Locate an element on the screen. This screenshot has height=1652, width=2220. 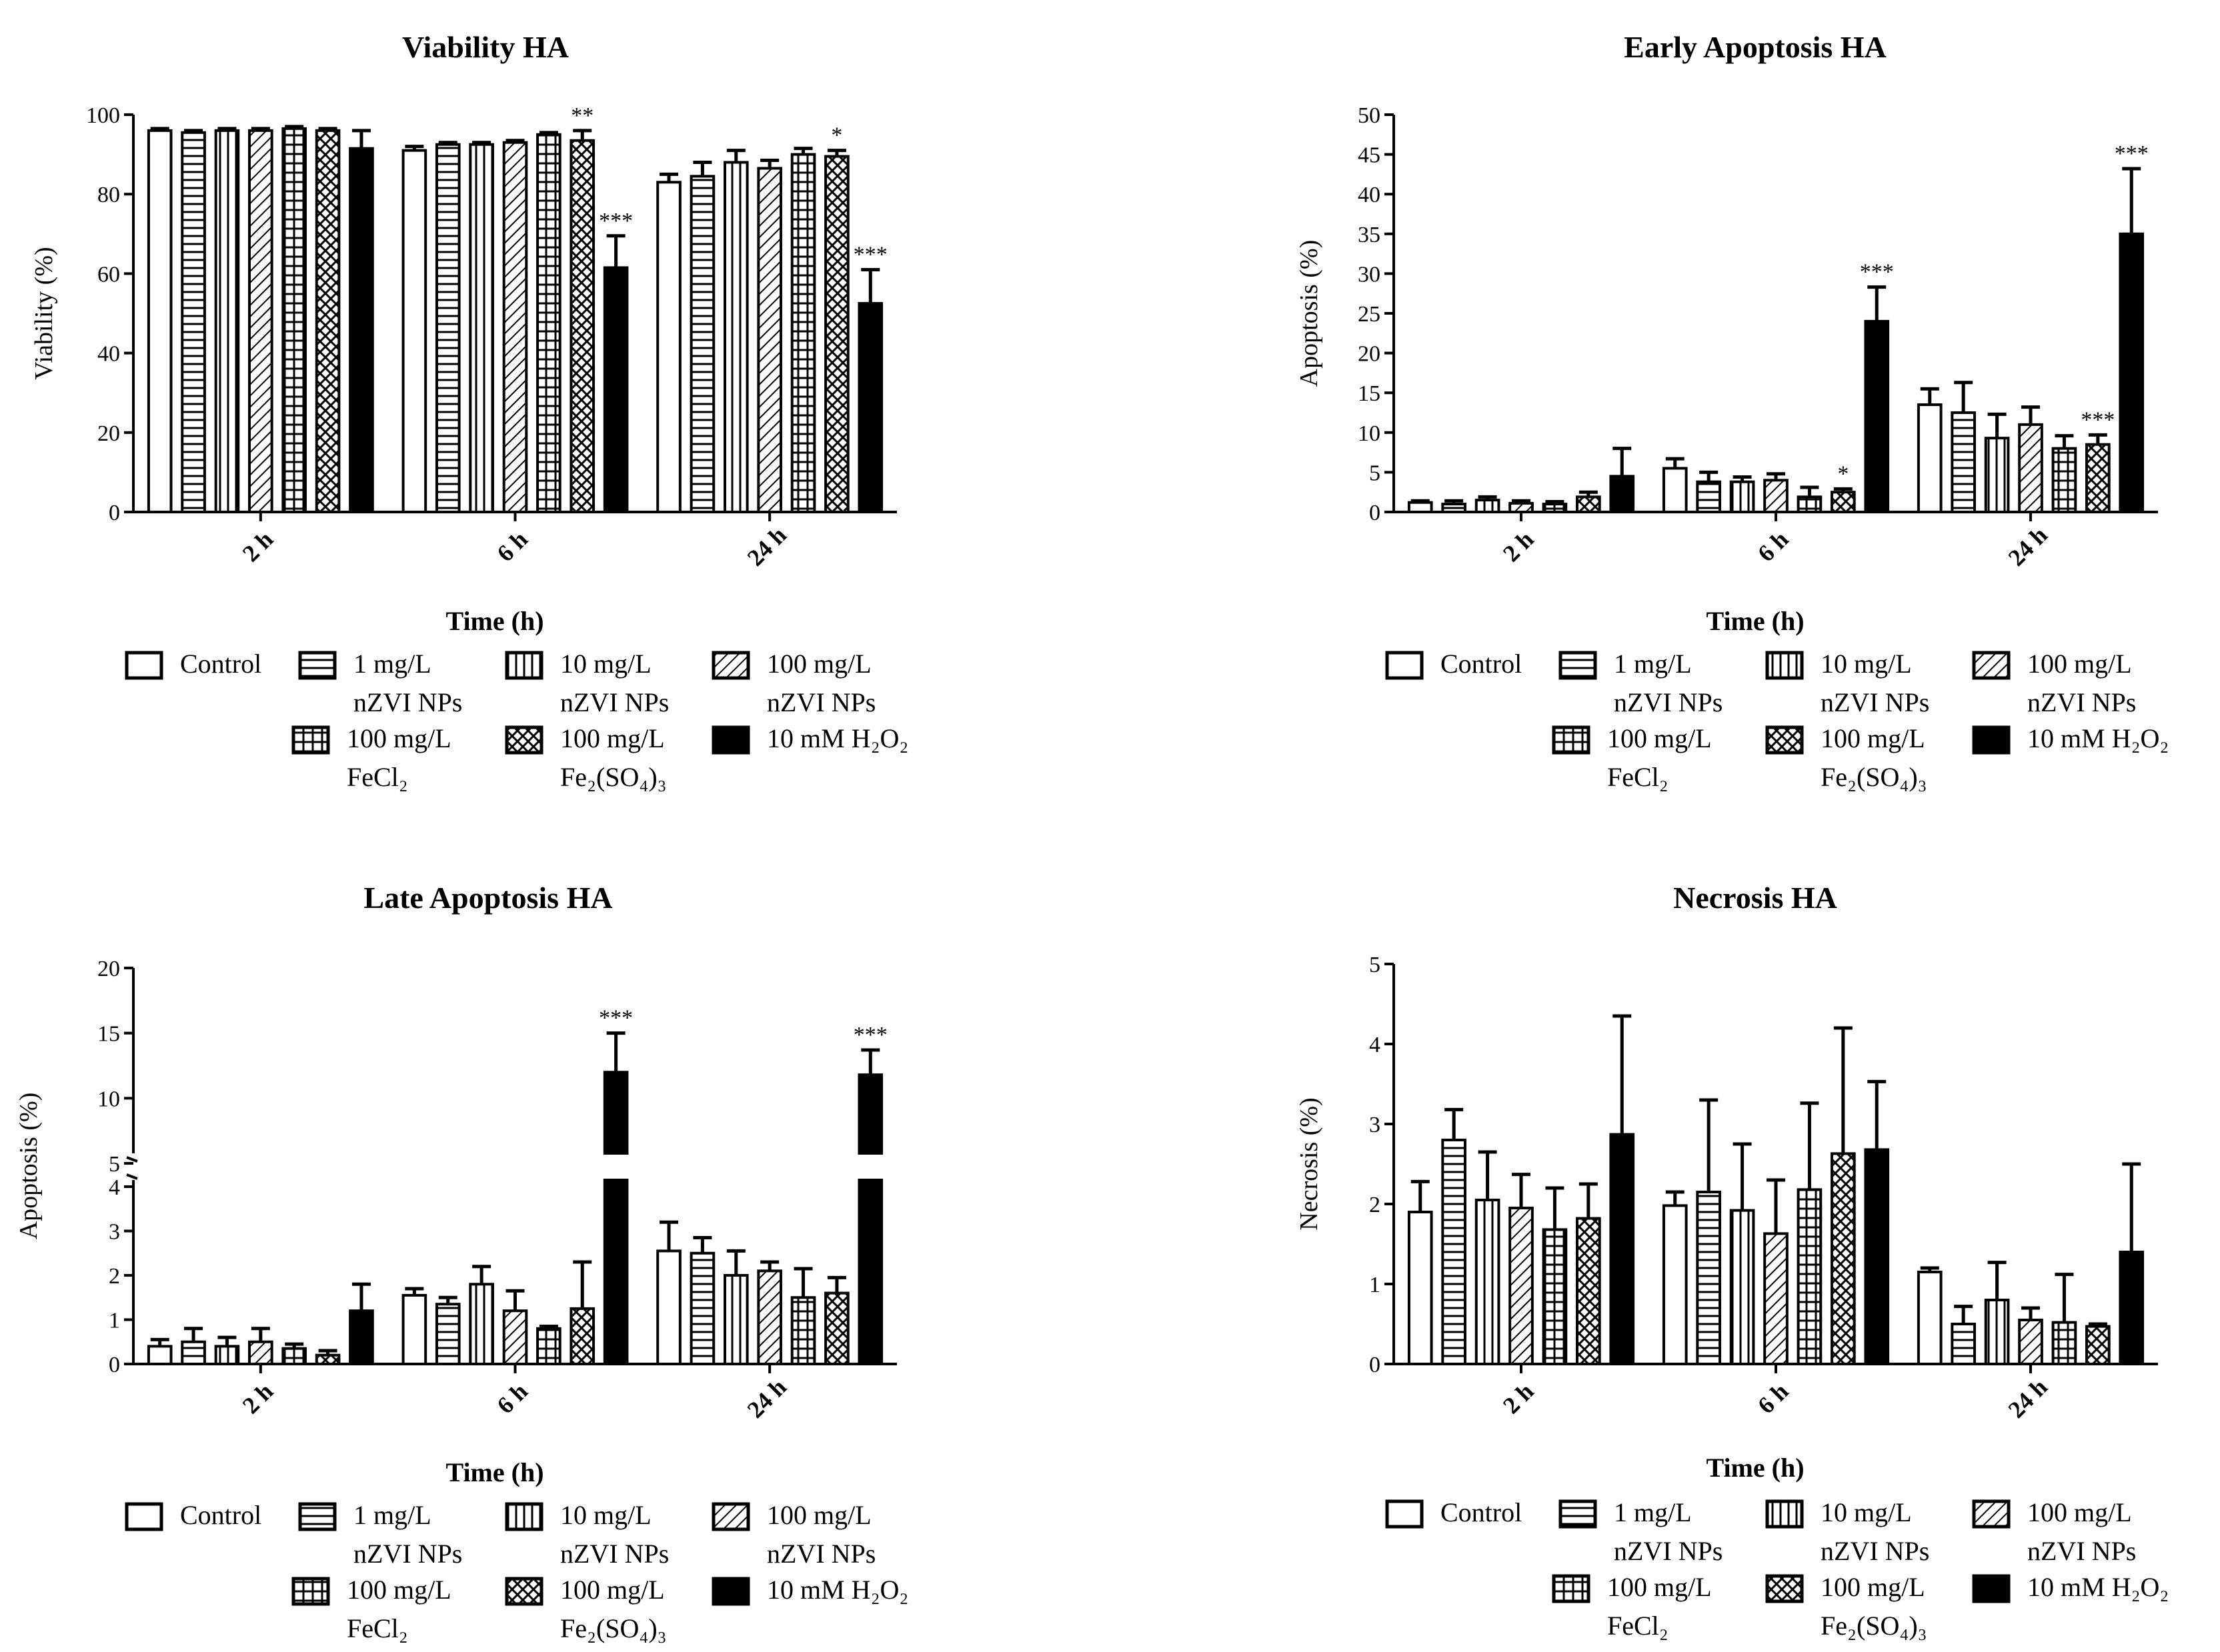
y-tick-label: 4 is located at coordinates (1374, 1045).